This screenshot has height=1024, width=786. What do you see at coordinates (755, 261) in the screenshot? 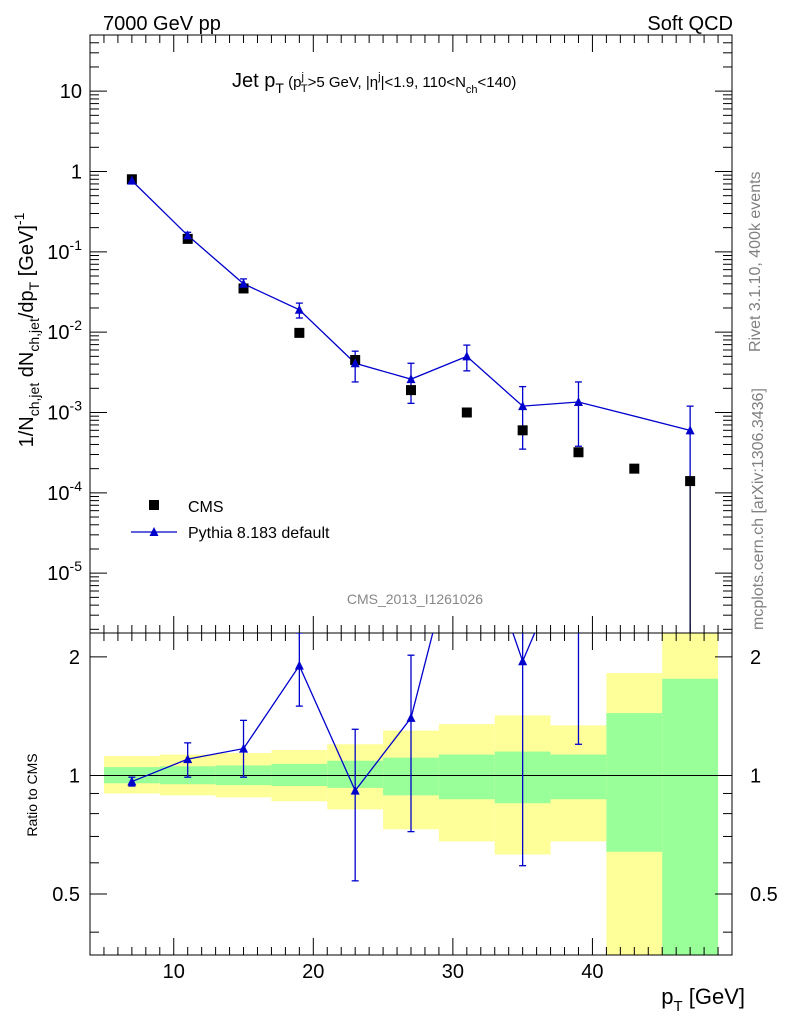
I see `rivet-label: Rivet 3.1.10, 400k events` at bounding box center [755, 261].